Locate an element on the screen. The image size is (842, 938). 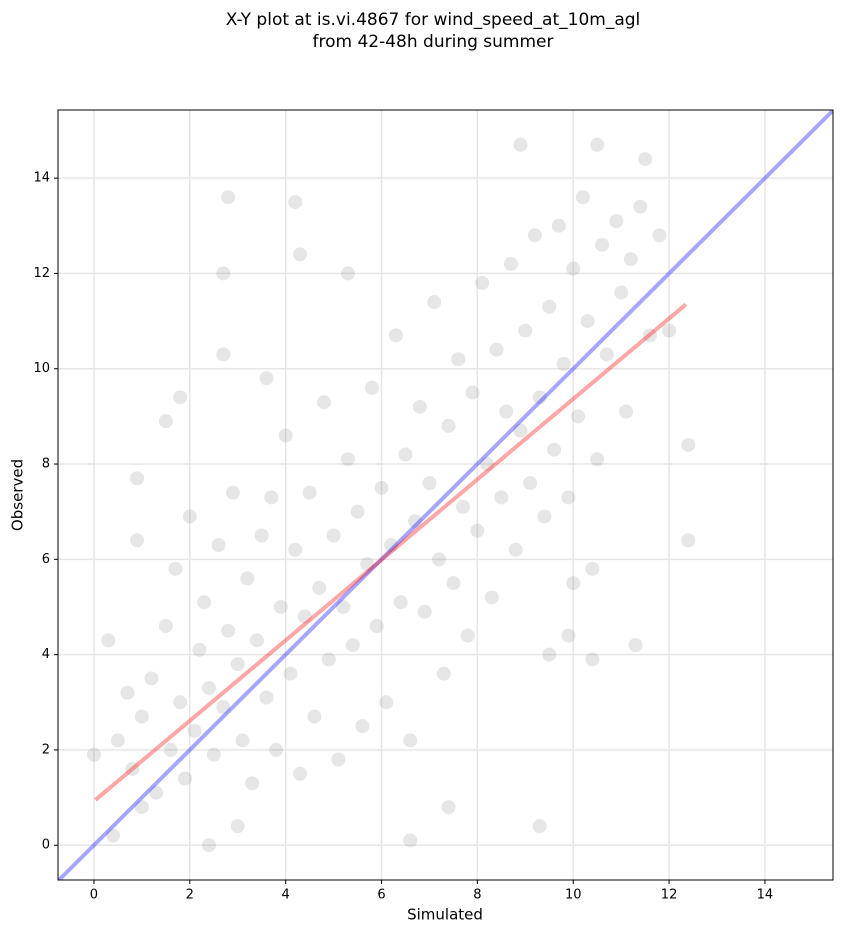
y-tick-label: 12 is located at coordinates (41, 273).